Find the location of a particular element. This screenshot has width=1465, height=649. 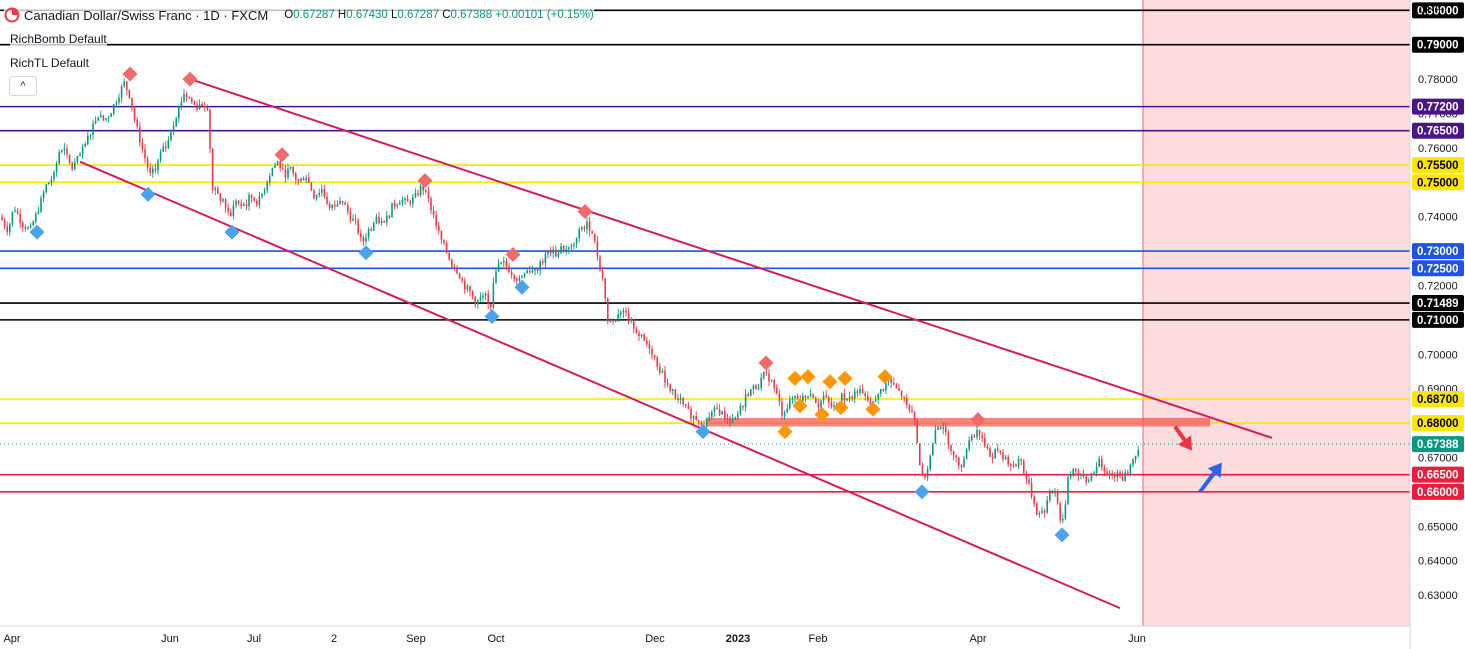

level-tag-6-bg is located at coordinates (1438, 251).